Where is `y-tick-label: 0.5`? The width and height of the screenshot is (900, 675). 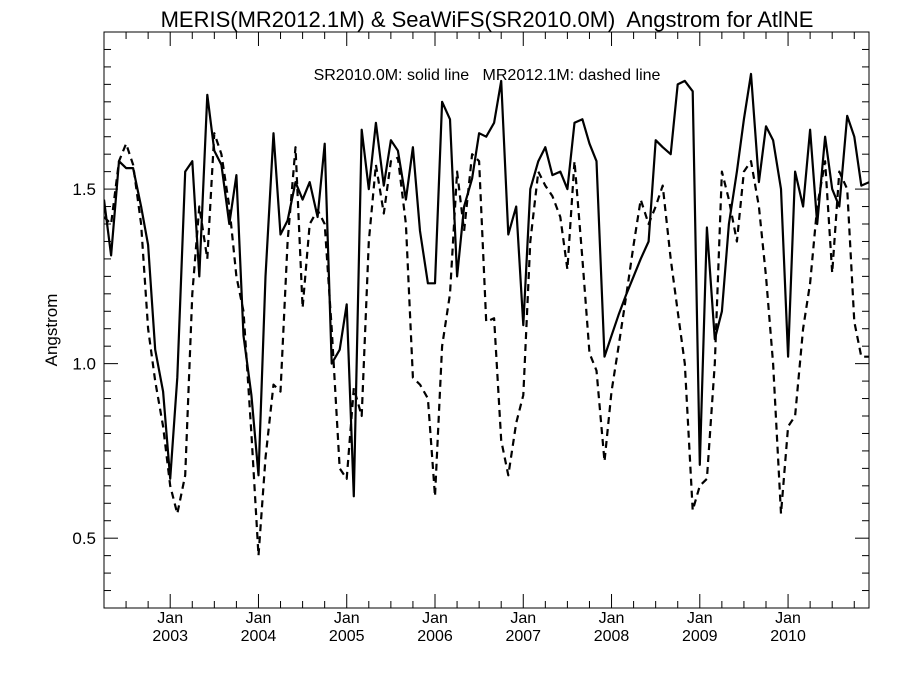 y-tick-label: 0.5 is located at coordinates (84, 538).